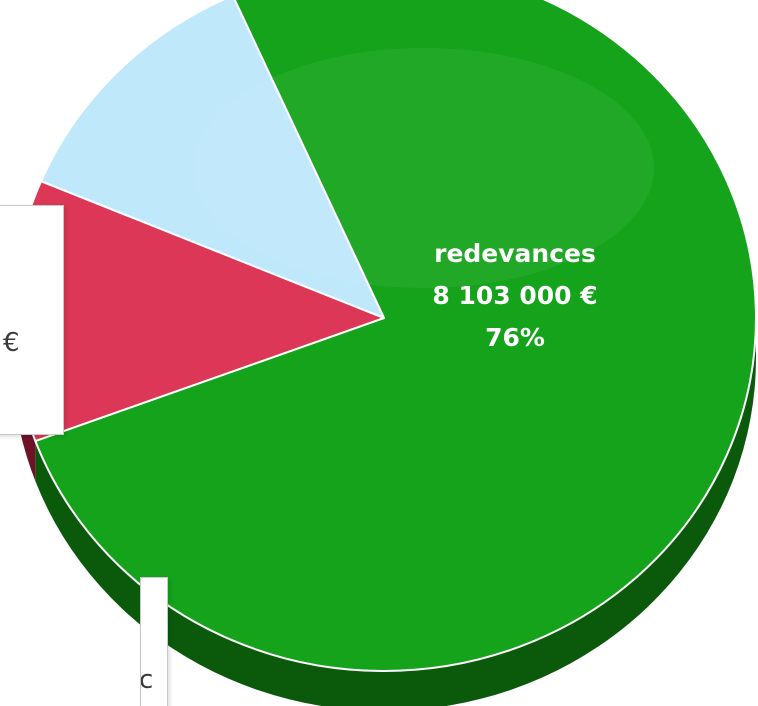  I want to click on slice-0-label-line-1: 8 103 000 €, so click(514, 295).